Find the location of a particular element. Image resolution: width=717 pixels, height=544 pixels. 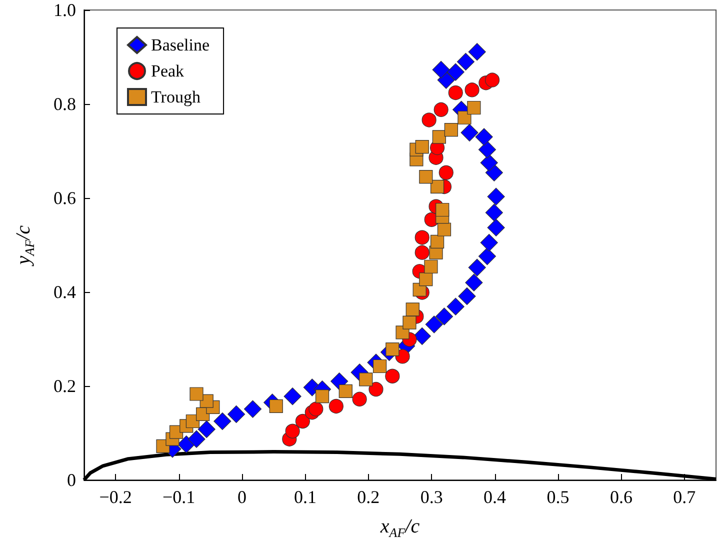

y-axis-title: yAF/c is located at coordinates (24, 246).